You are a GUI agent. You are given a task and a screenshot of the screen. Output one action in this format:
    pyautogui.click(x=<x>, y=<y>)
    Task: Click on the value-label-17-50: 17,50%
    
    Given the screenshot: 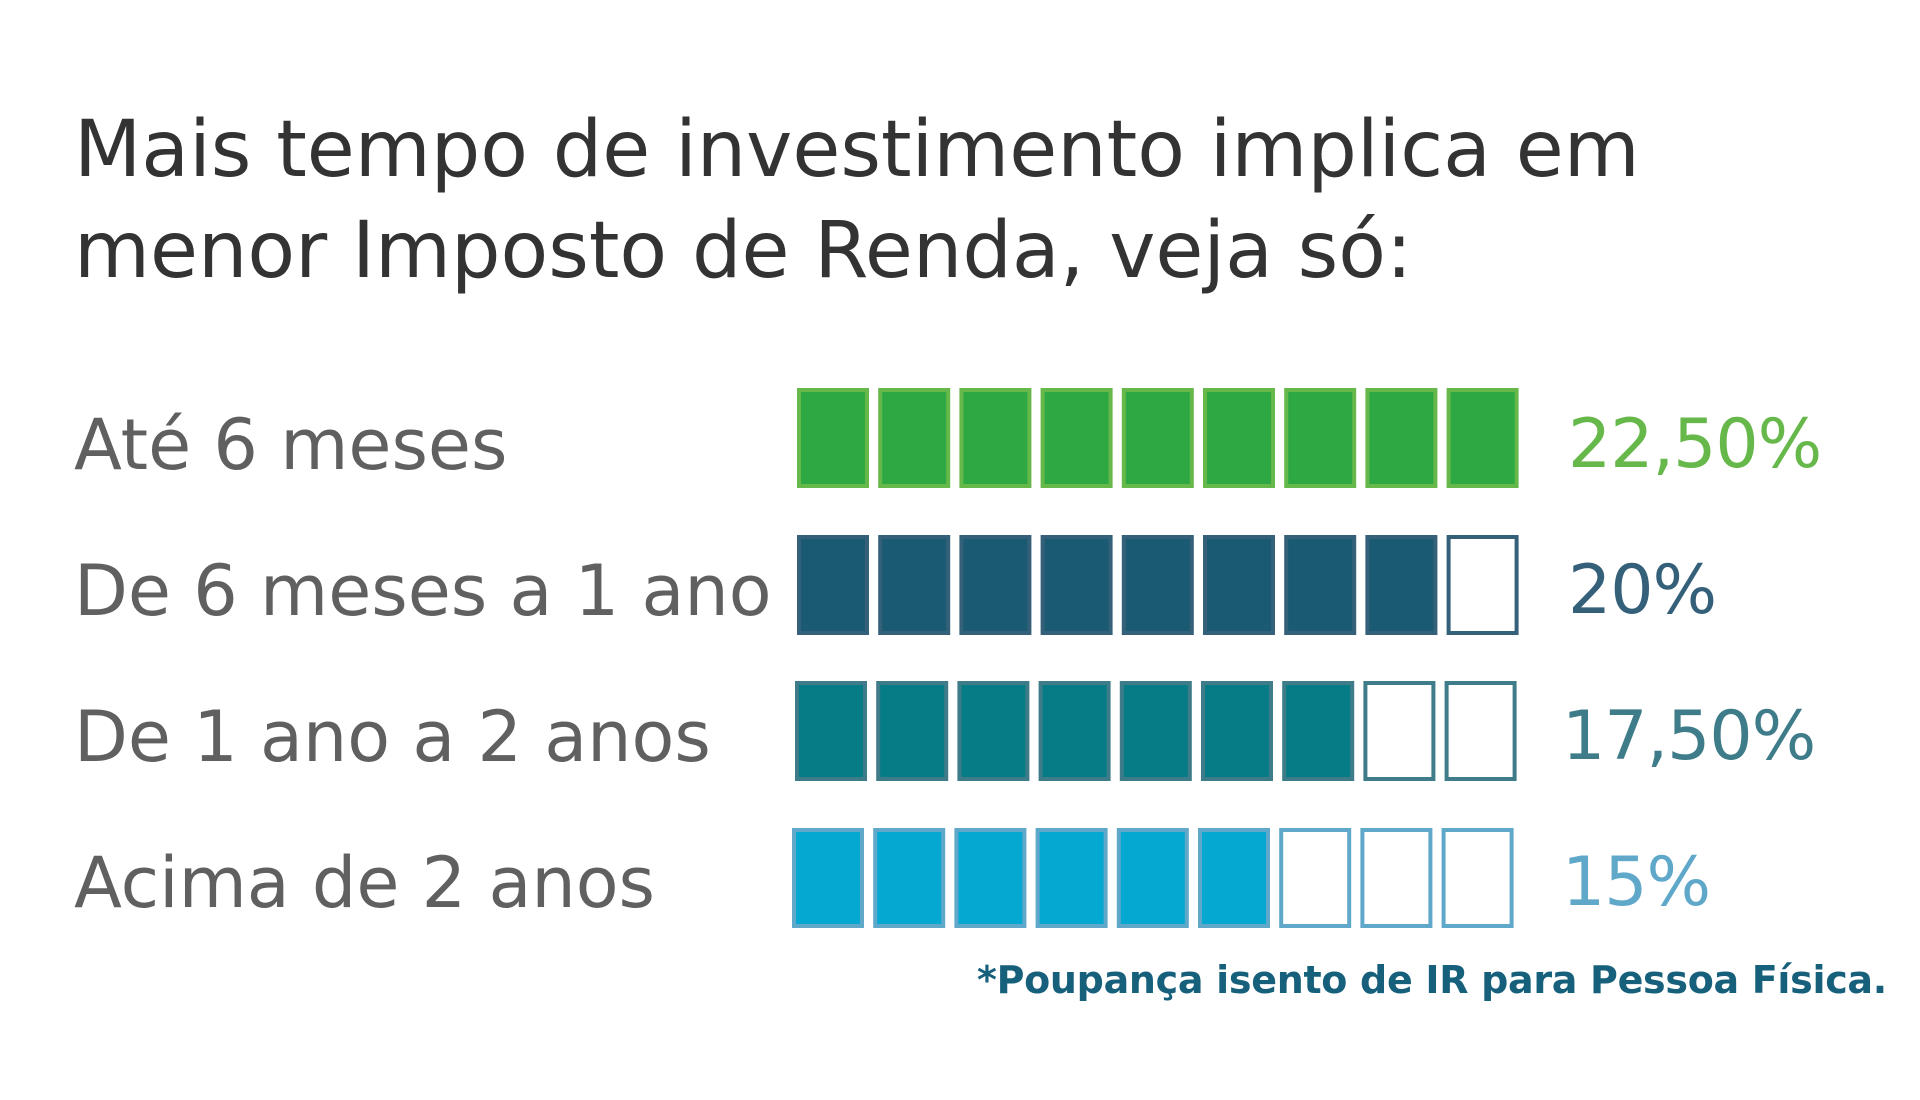 What is the action you would take?
    pyautogui.click(x=1689, y=736)
    